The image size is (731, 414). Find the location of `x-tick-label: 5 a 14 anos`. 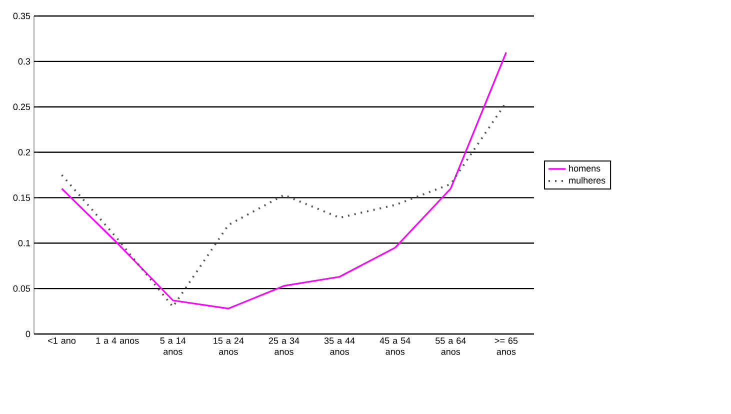

x-tick-label: 5 a 14 anos is located at coordinates (173, 346).